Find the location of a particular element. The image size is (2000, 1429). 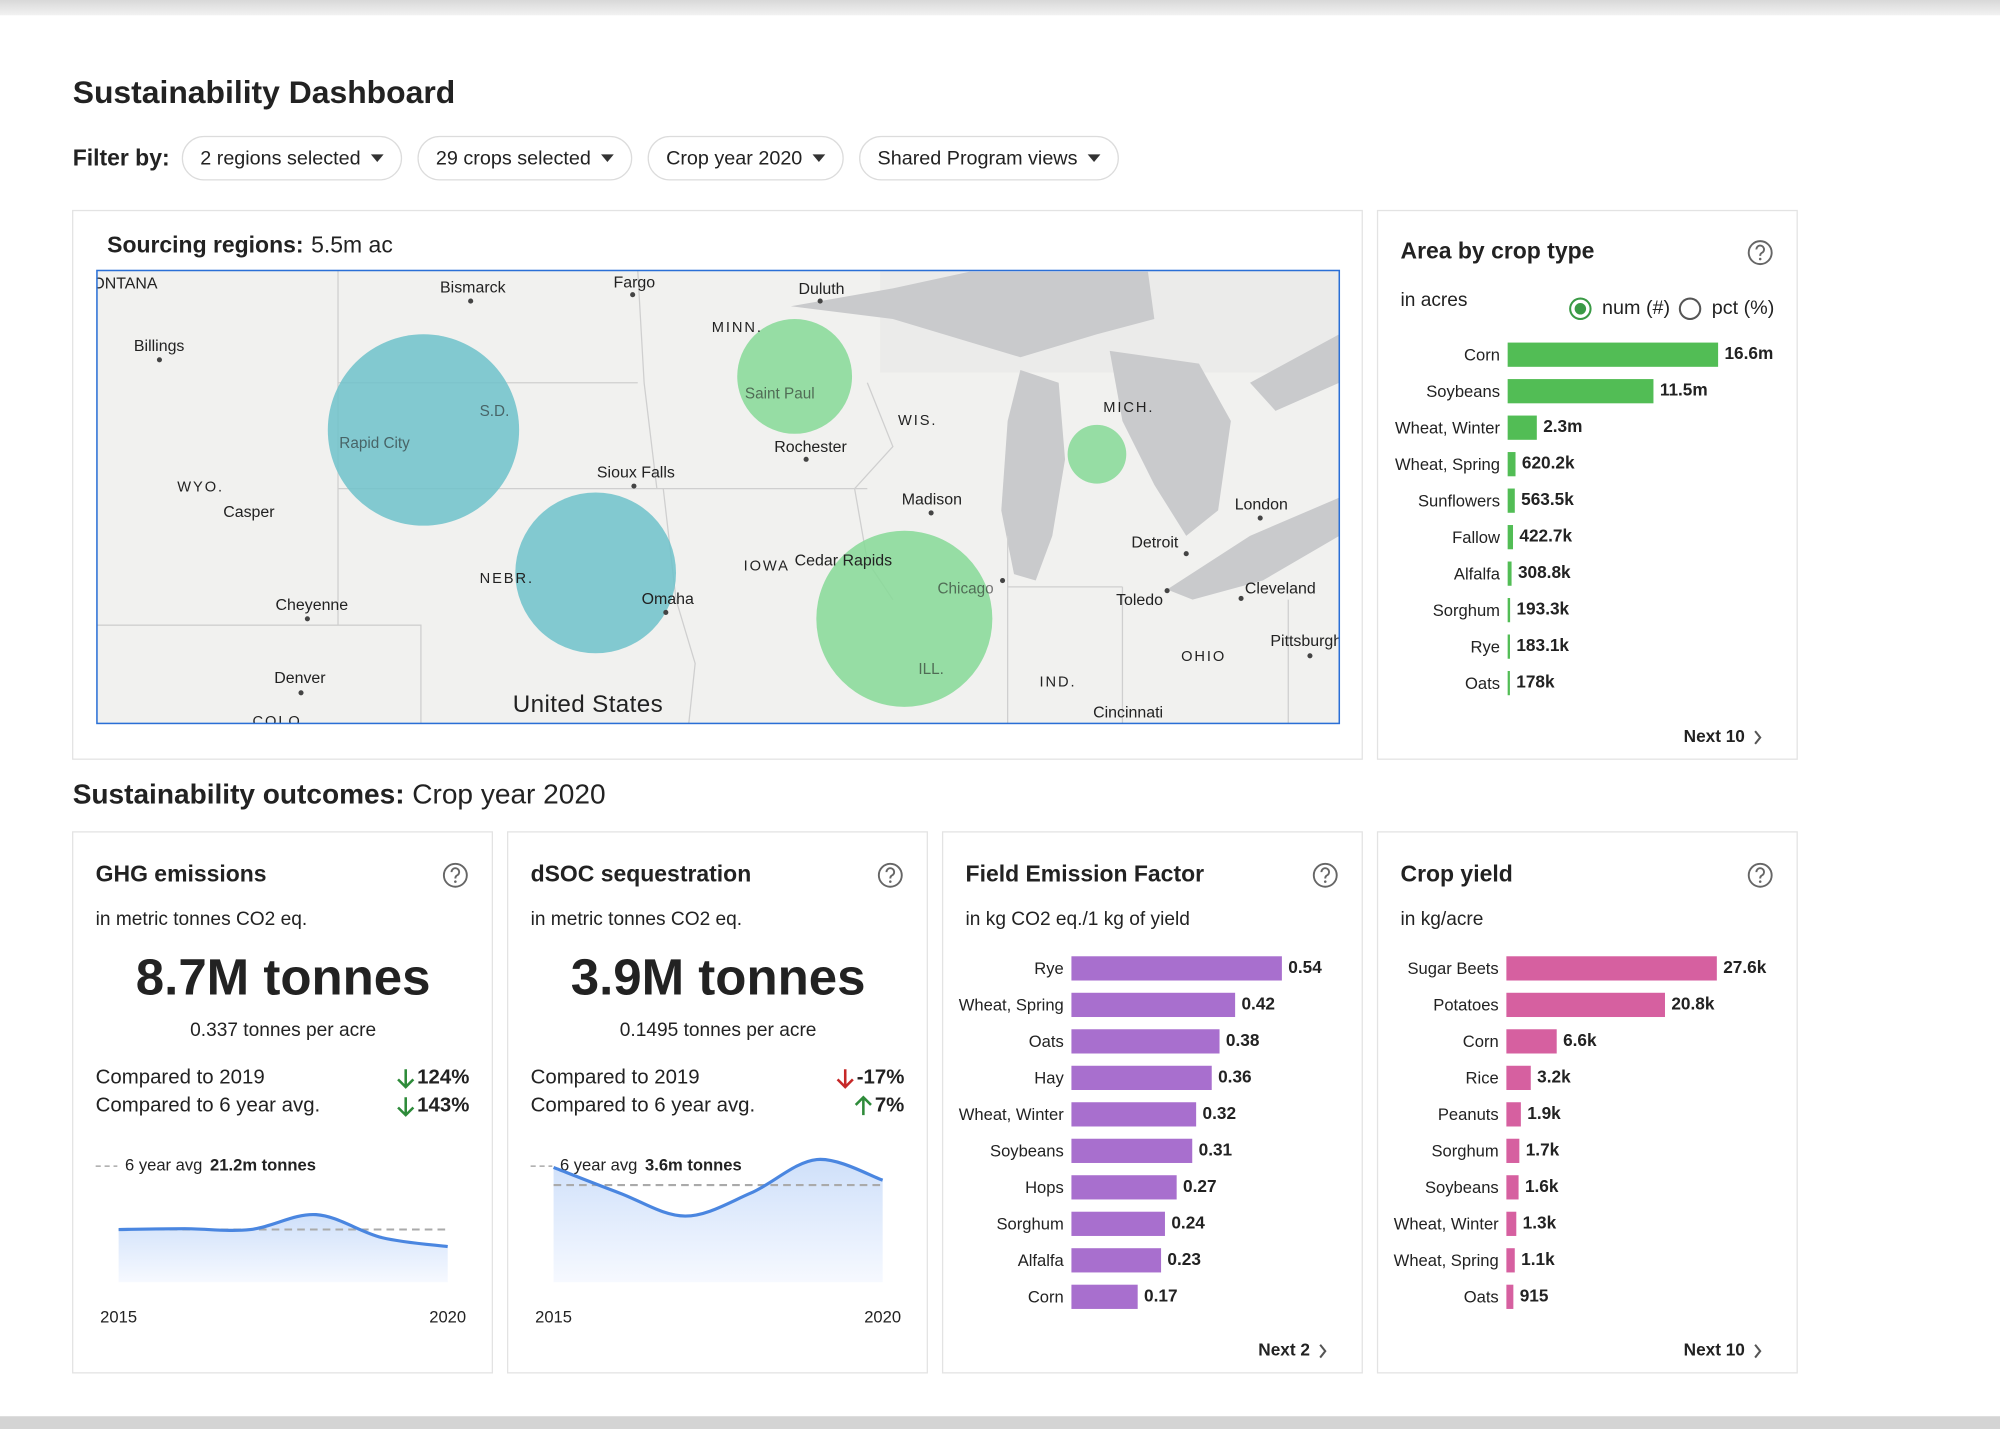

bar-value-label: 6.6k is located at coordinates (1580, 1040).